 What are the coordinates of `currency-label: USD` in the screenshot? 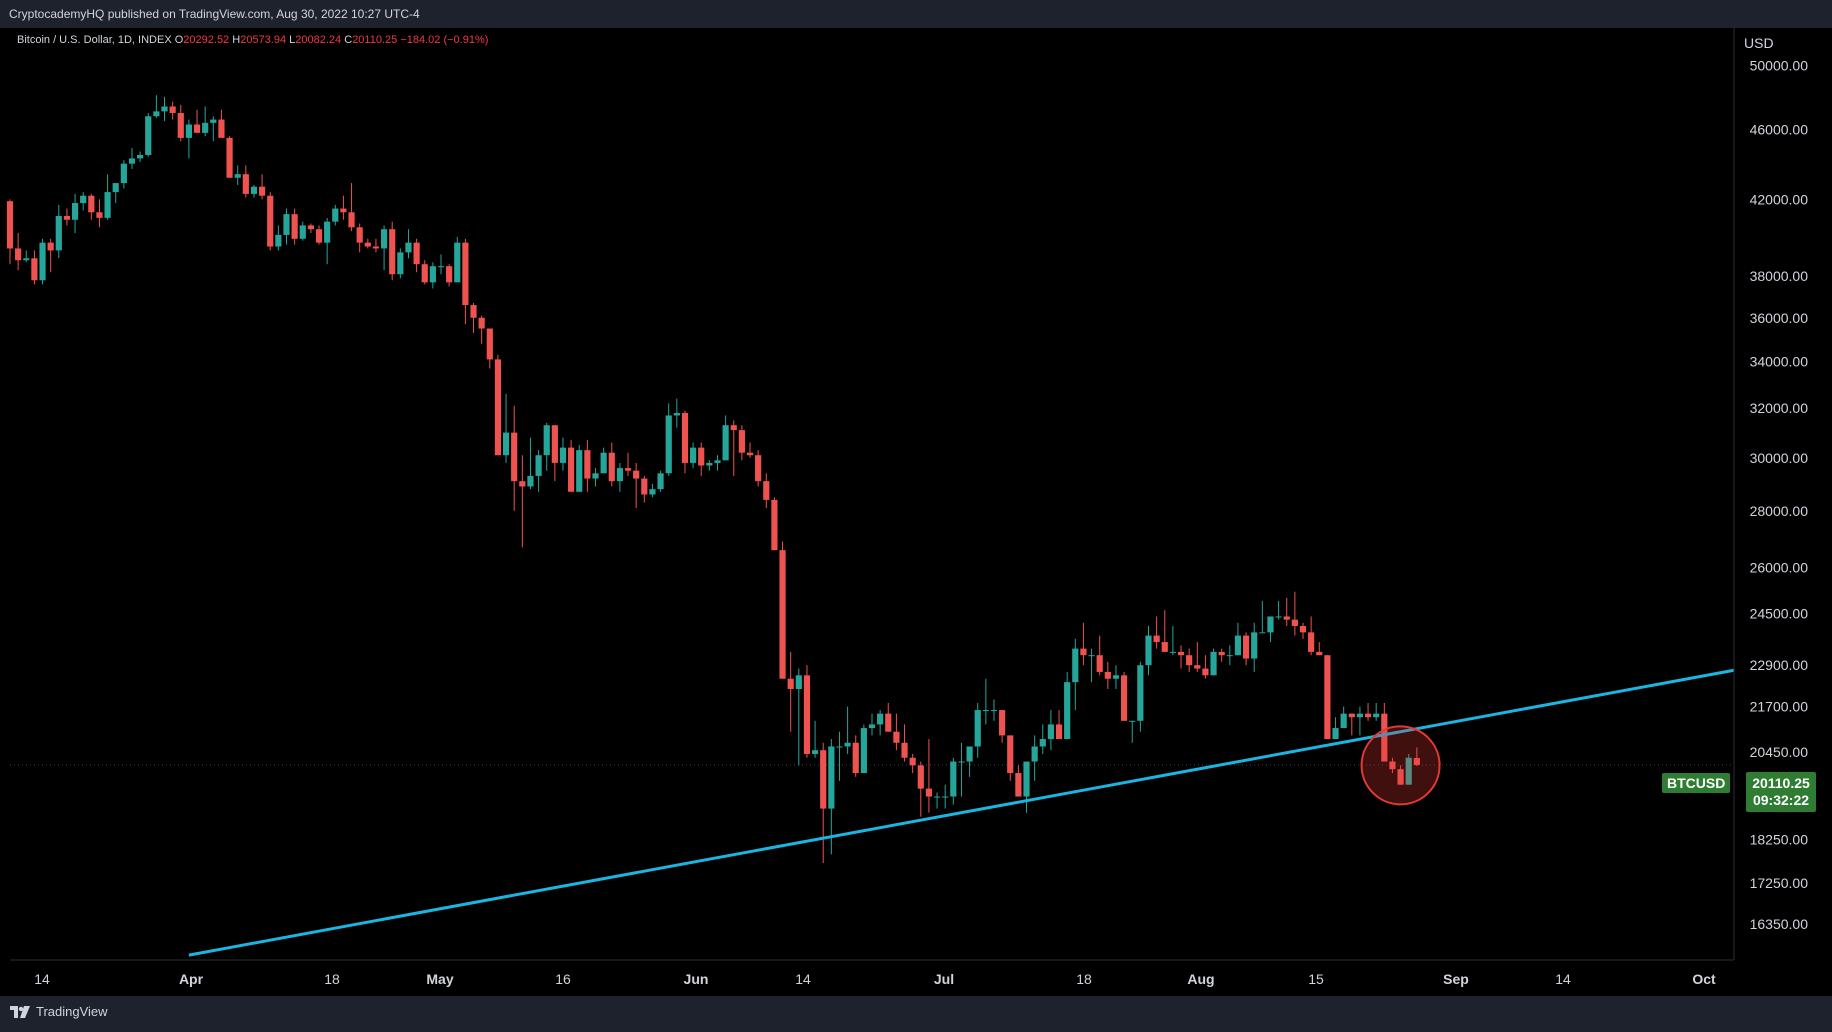 It's located at (1759, 43).